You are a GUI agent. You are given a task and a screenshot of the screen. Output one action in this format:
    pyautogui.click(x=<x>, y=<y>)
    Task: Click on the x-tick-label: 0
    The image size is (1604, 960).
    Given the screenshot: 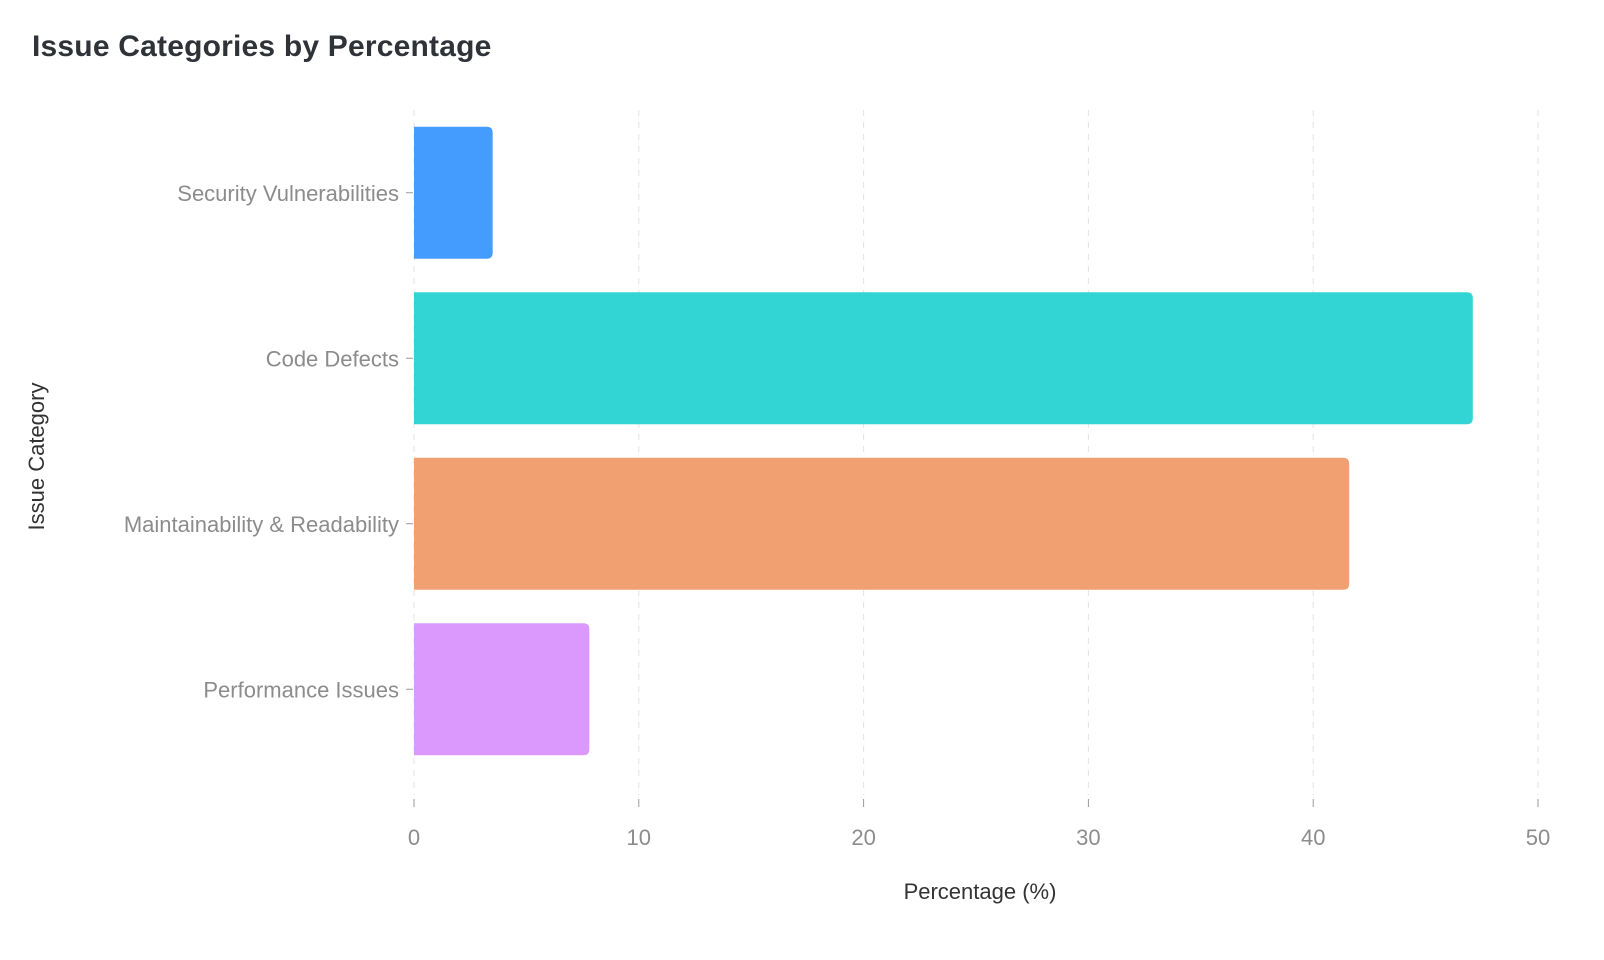 What is the action you would take?
    pyautogui.click(x=414, y=837)
    